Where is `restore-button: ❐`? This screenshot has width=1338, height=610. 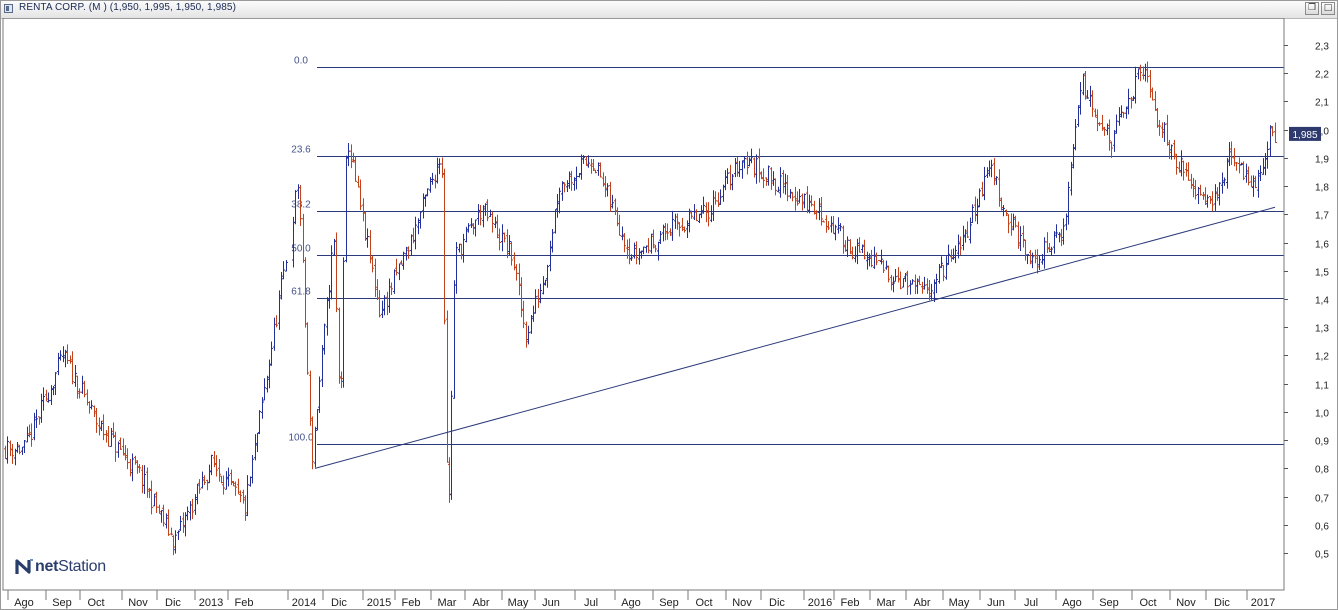
restore-button: ❐ is located at coordinates (1312, 8).